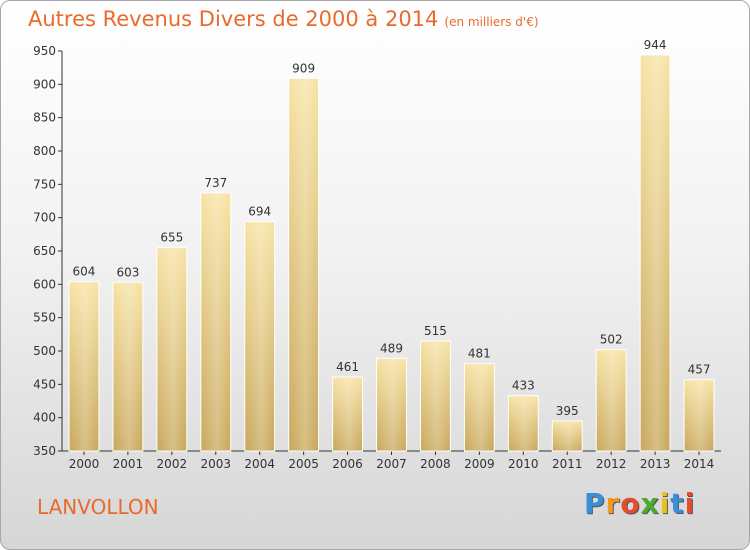 The height and width of the screenshot is (550, 750). What do you see at coordinates (44, 284) in the screenshot?
I see `y-tick-label: 600` at bounding box center [44, 284].